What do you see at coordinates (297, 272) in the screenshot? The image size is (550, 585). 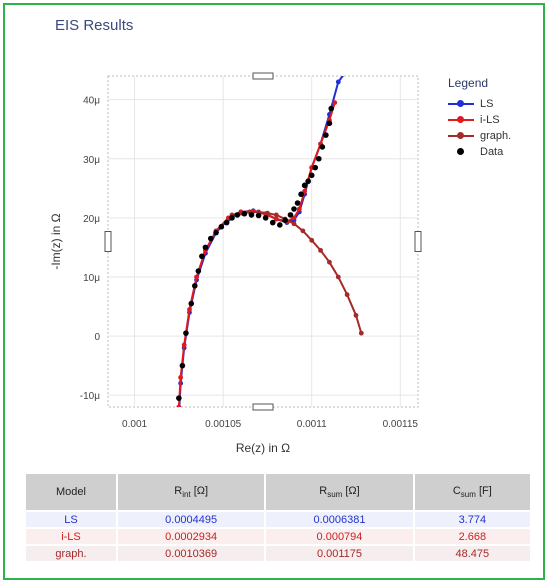 I see `series-line-graph` at bounding box center [297, 272].